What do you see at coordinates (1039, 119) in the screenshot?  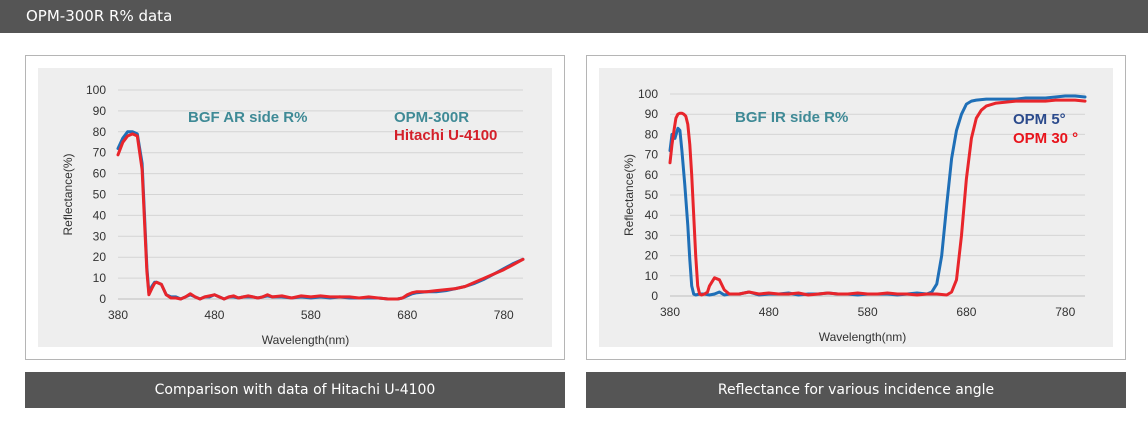 I see `legend-label-1: OPM 5°` at bounding box center [1039, 119].